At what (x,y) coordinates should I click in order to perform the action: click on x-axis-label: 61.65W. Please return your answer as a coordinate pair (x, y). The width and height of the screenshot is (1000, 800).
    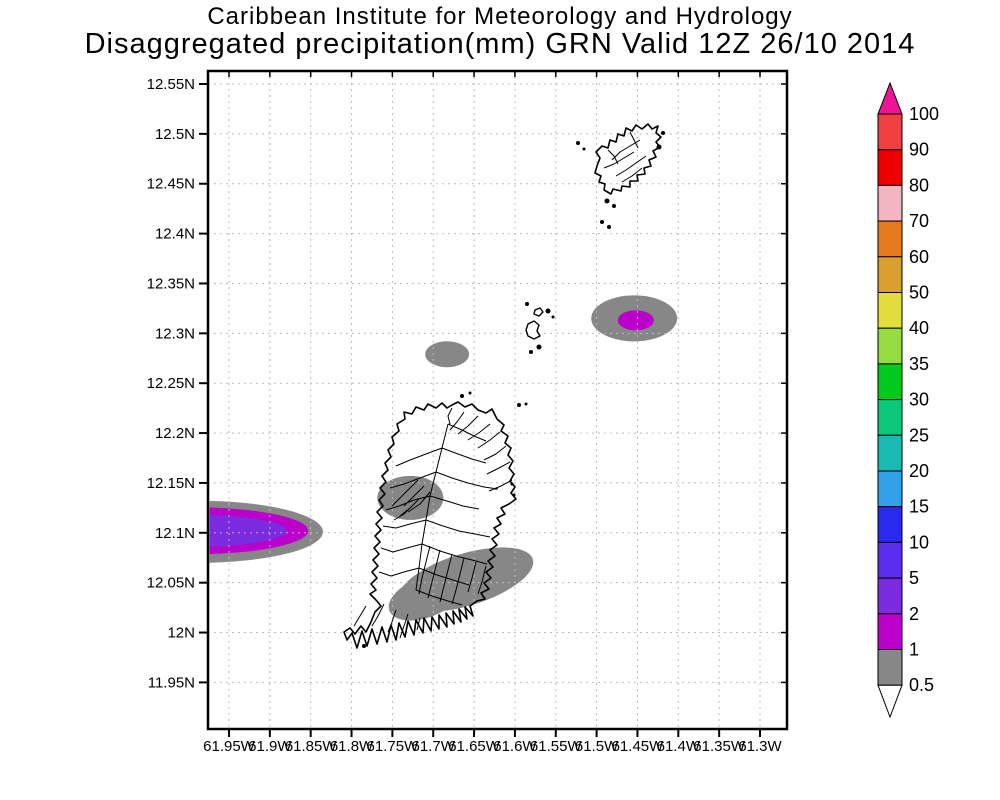
    Looking at the image, I should click on (474, 746).